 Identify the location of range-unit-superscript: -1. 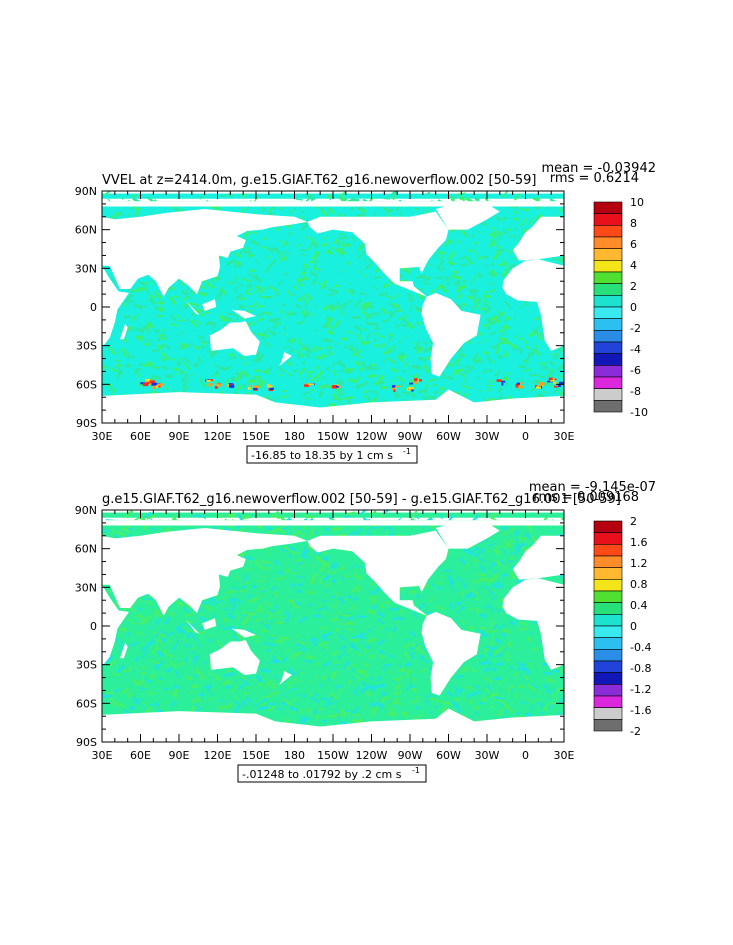
(407, 451).